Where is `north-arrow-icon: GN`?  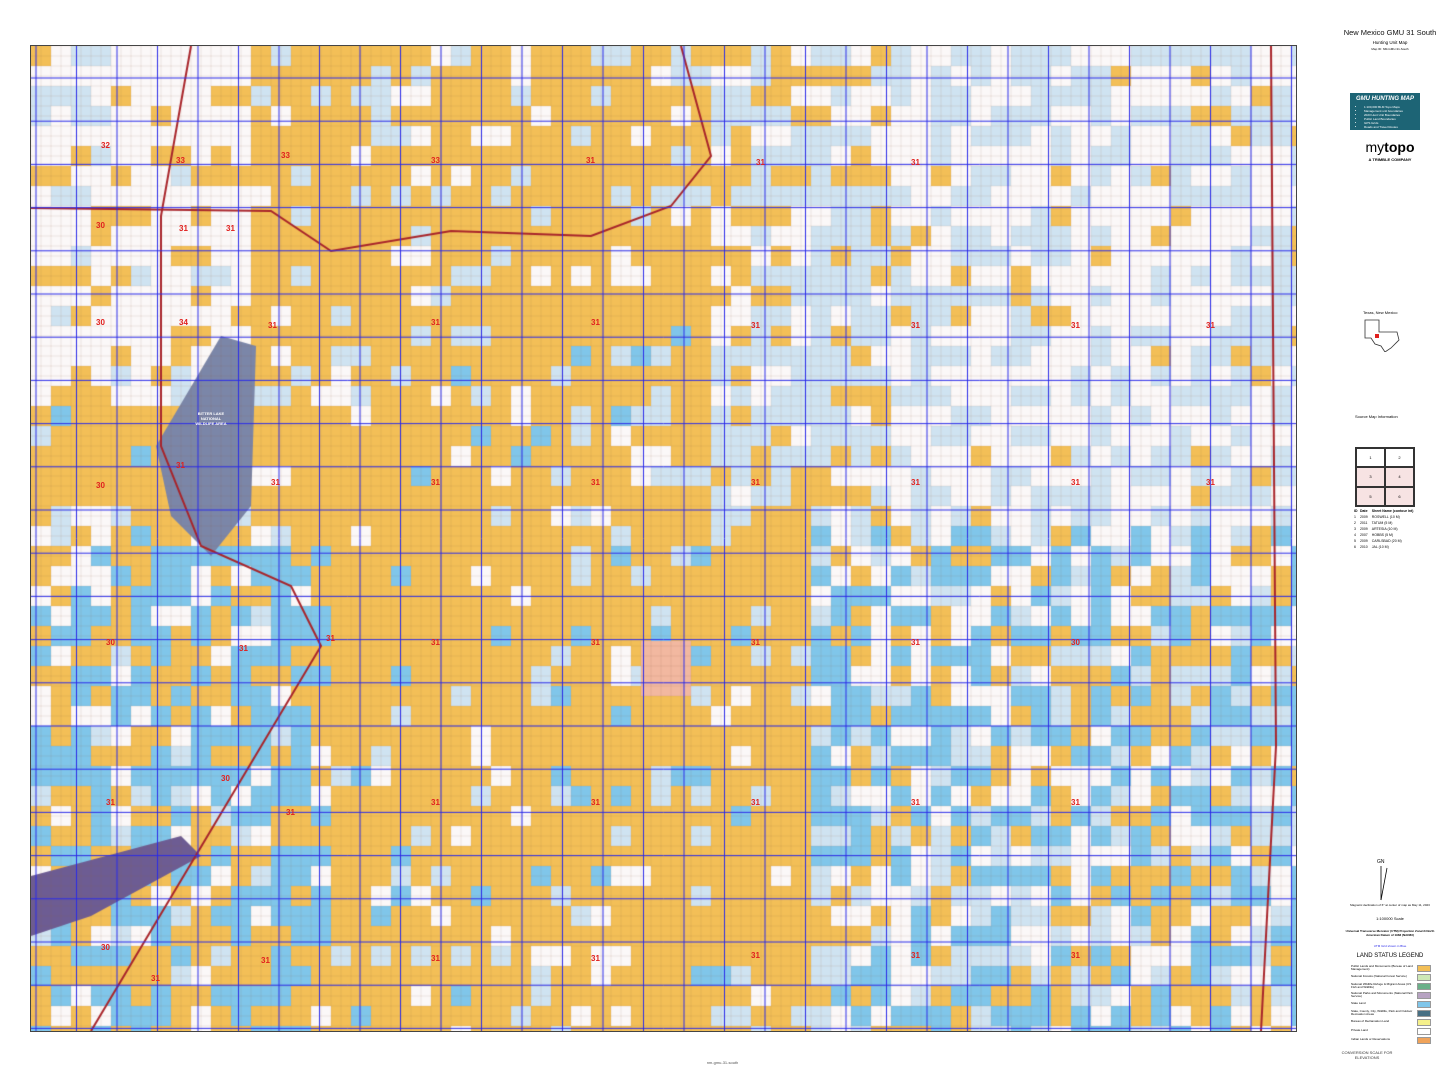
north-arrow-icon: GN is located at coordinates (1382, 880).